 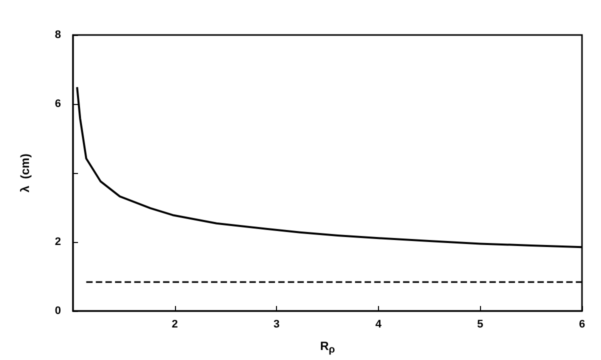 I want to click on x-tick-label: 2, so click(x=175, y=324).